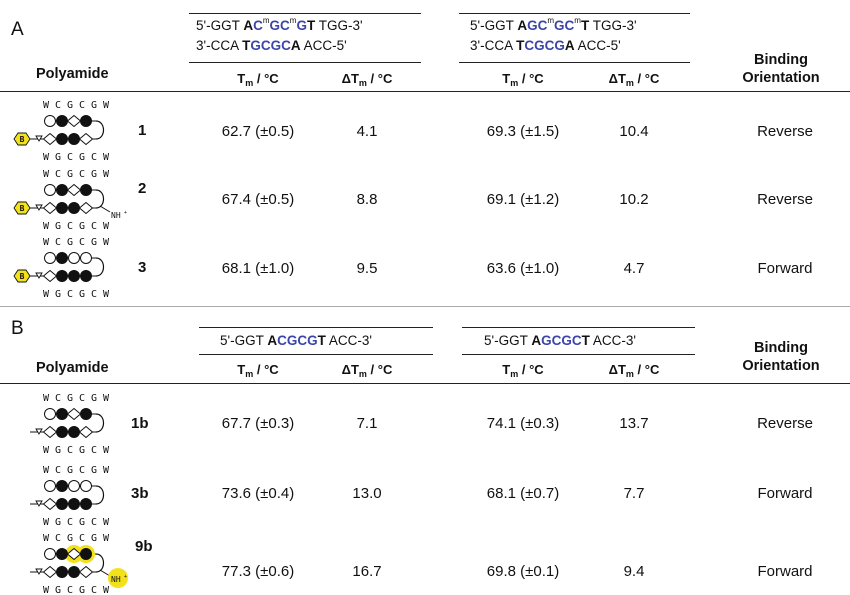  Describe the element at coordinates (258, 571) in the screenshot. I see `tm-value: 77.3 (±0.6)` at that location.